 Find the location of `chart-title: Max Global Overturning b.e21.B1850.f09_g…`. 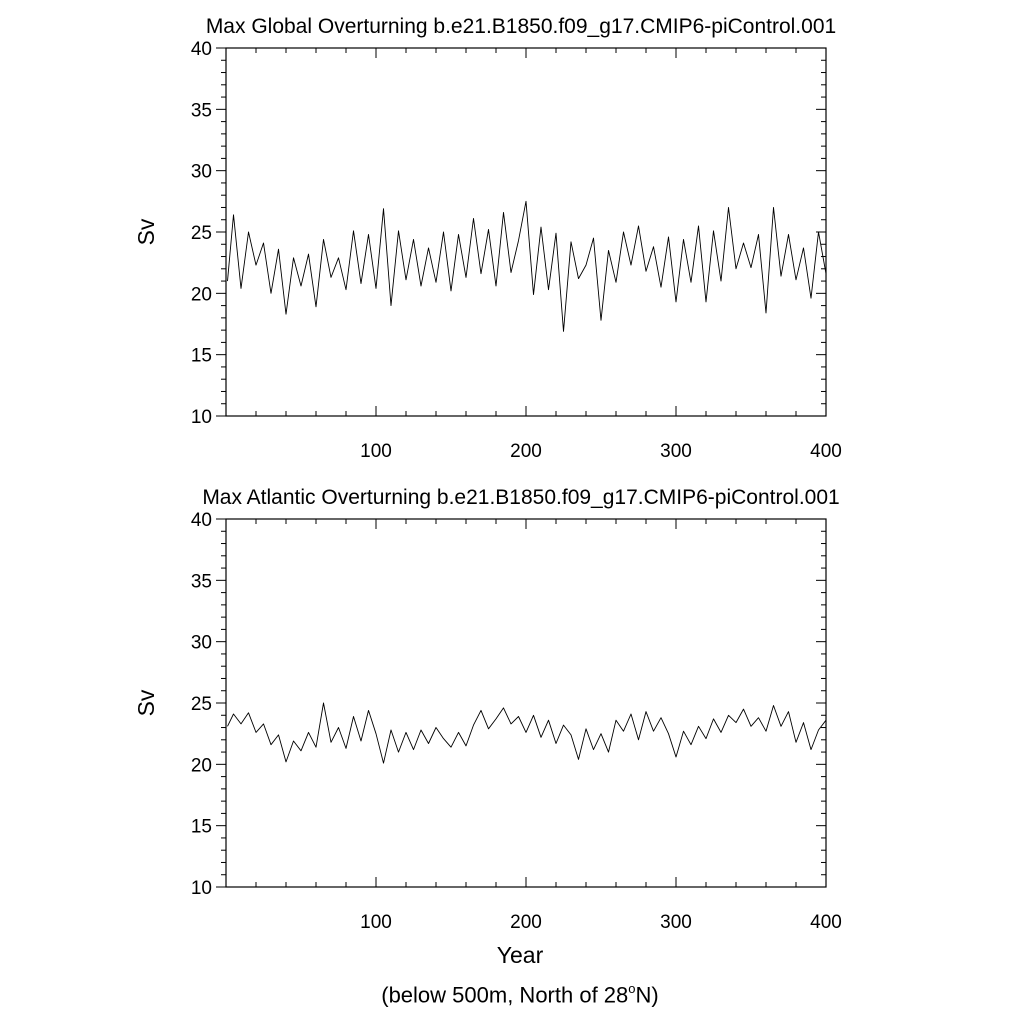

chart-title: Max Global Overturning b.e21.B1850.f09_g… is located at coordinates (521, 26).